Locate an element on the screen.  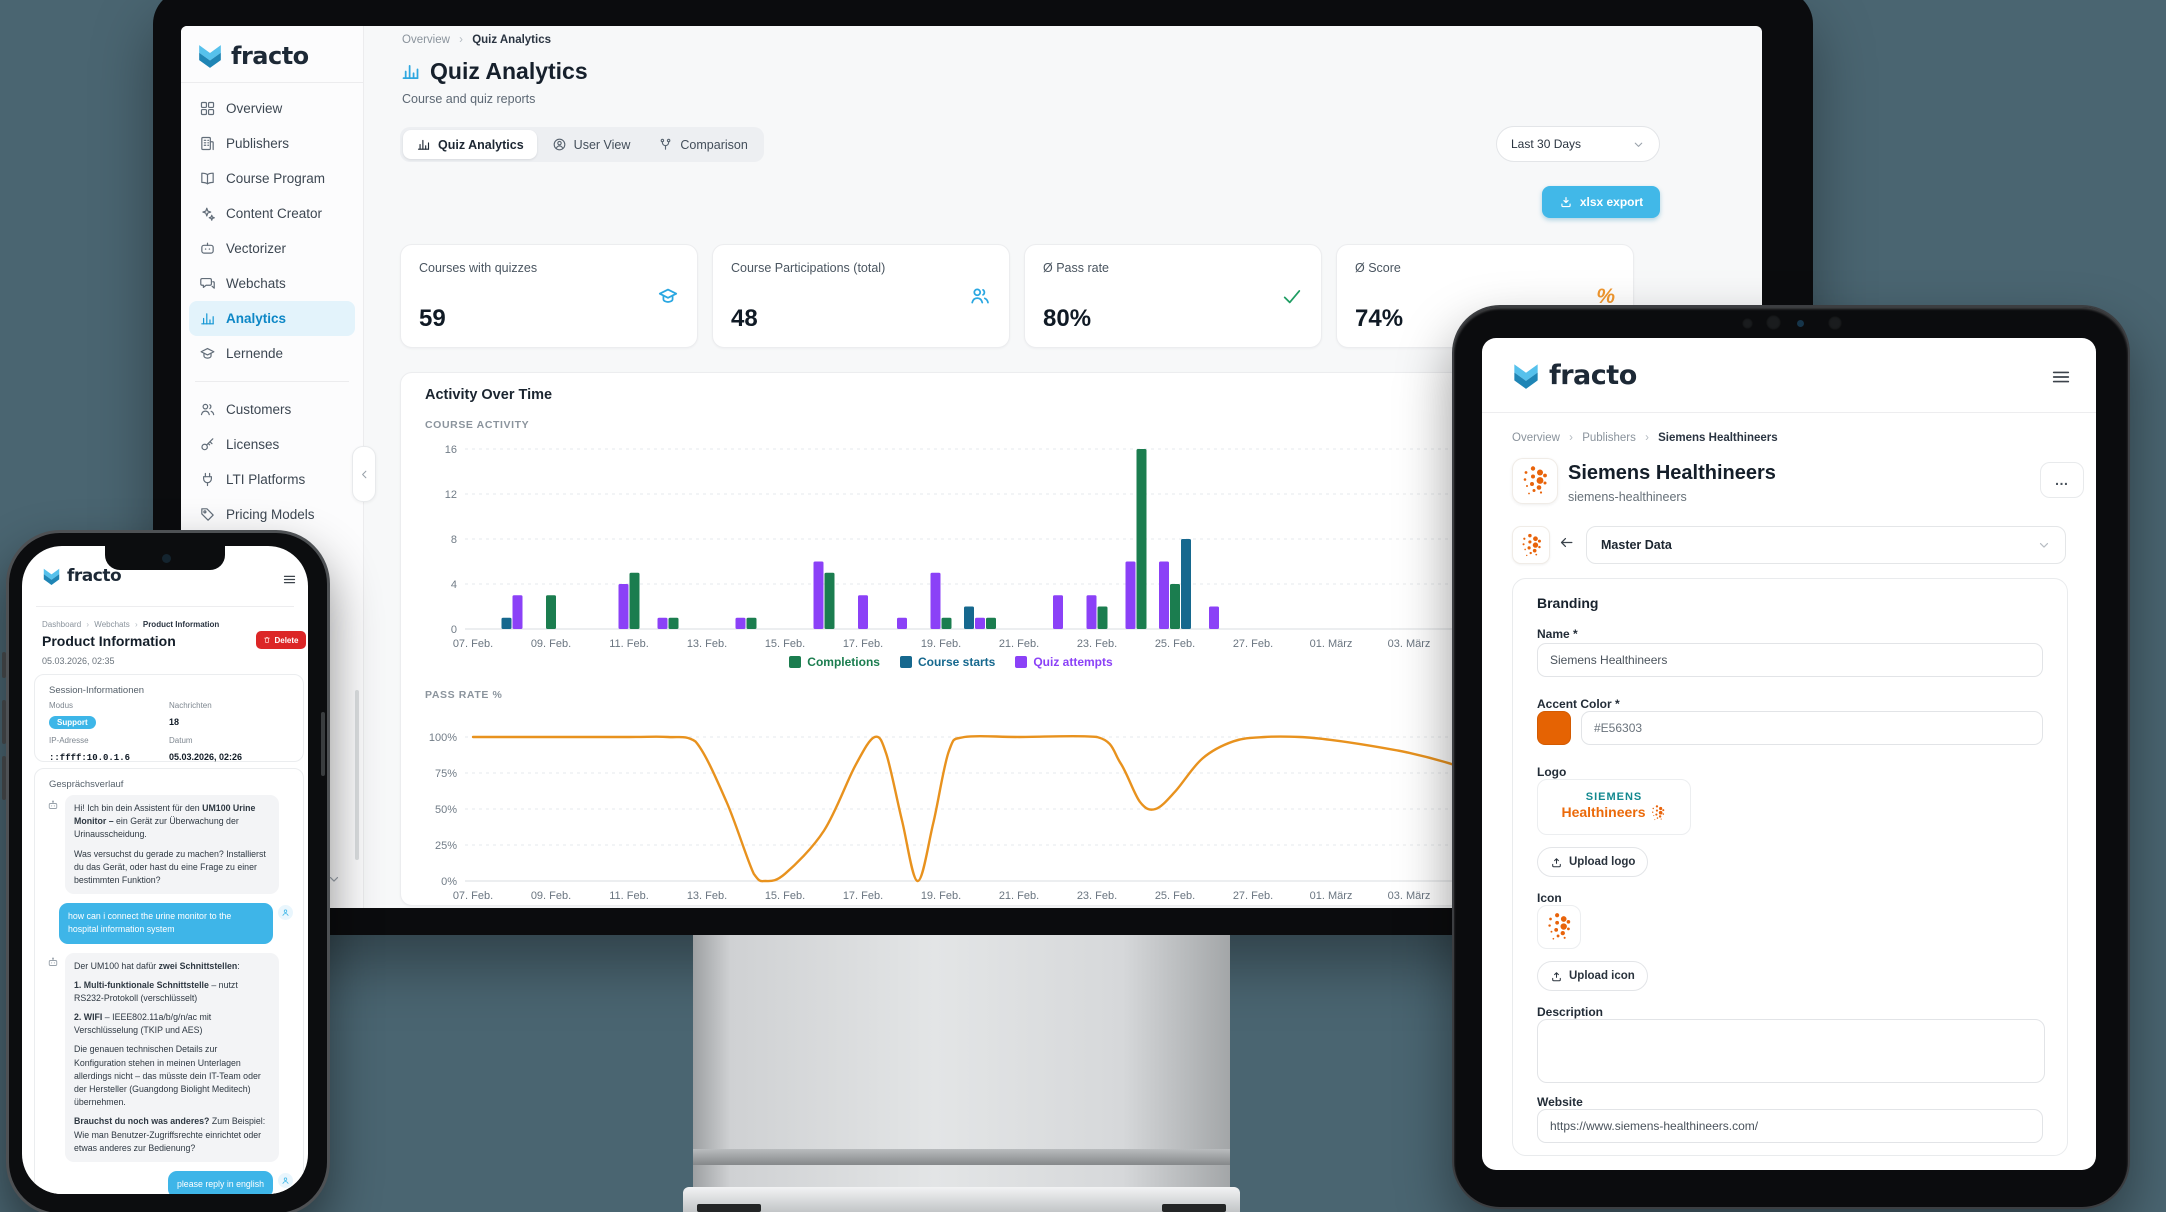
sidebar-item-label: Content Creator is located at coordinates (274, 213).